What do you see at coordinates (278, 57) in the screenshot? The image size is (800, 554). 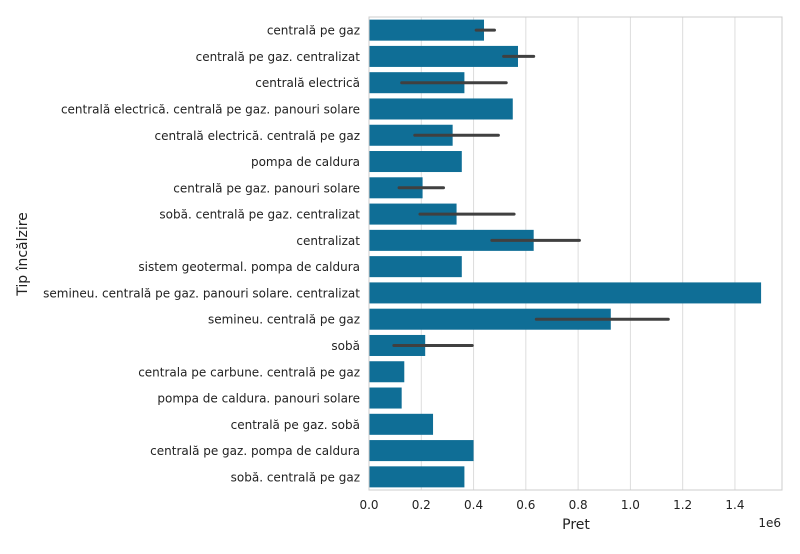 I see `y-tick-label: centrală pe gaz. centralizat` at bounding box center [278, 57].